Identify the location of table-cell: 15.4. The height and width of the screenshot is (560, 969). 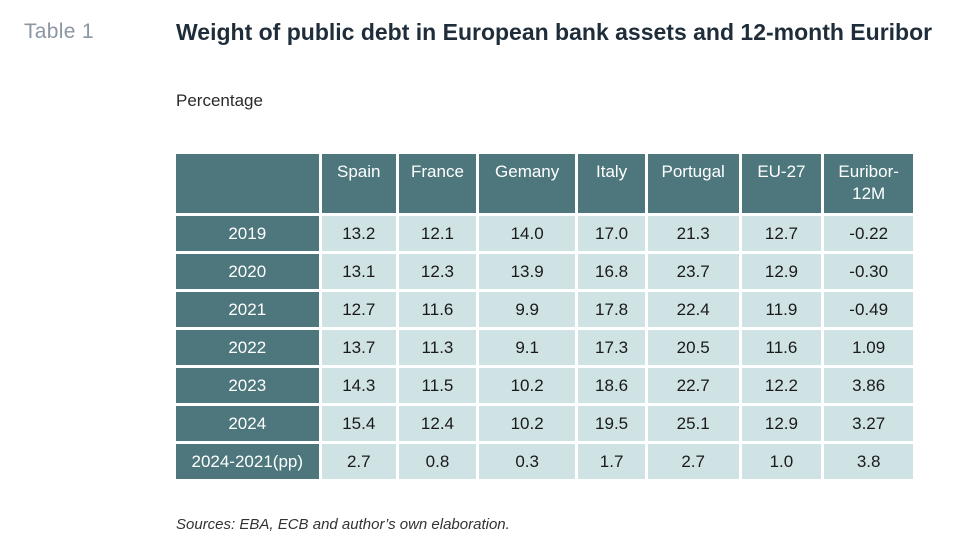
(359, 423).